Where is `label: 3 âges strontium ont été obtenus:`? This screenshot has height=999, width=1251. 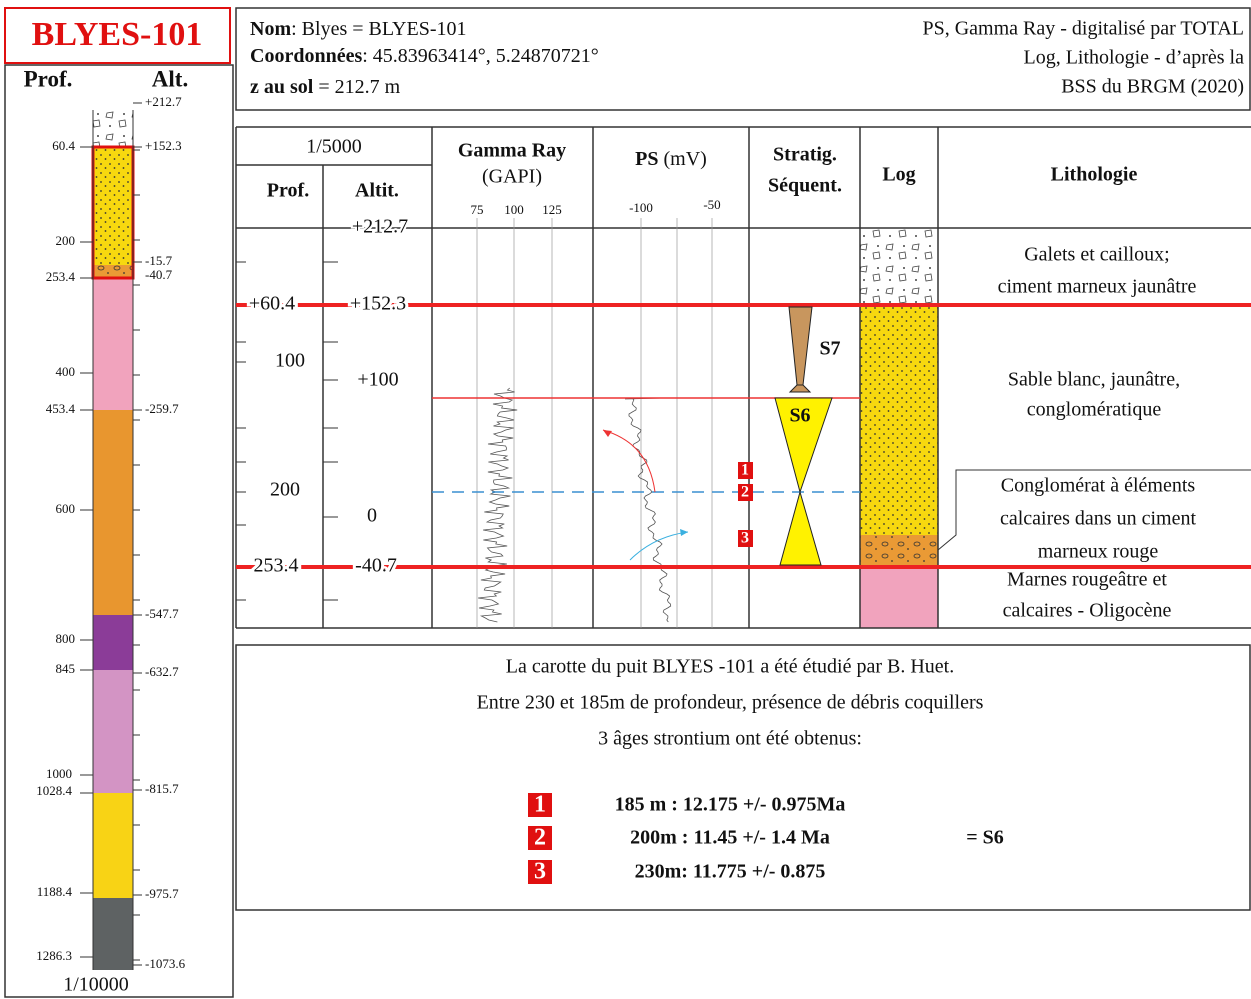
label: 3 âges strontium ont été obtenus: is located at coordinates (730, 739).